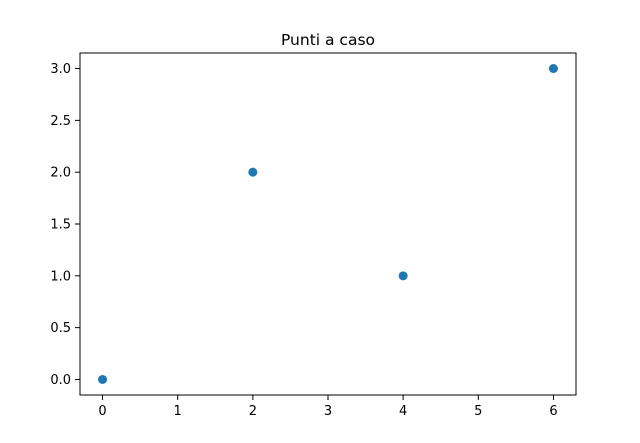 This screenshot has width=640, height=443. What do you see at coordinates (253, 411) in the screenshot?
I see `x-tick-label: 2` at bounding box center [253, 411].